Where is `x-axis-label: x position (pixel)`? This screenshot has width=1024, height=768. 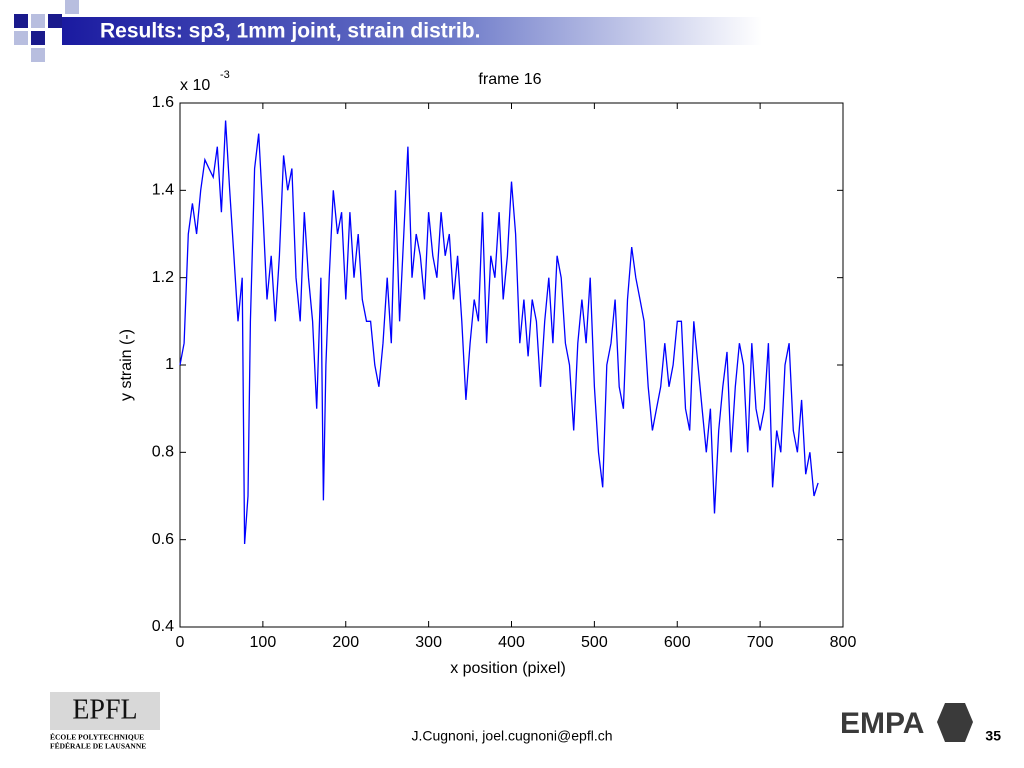
x-axis-label: x position (pixel) is located at coordinates (508, 668).